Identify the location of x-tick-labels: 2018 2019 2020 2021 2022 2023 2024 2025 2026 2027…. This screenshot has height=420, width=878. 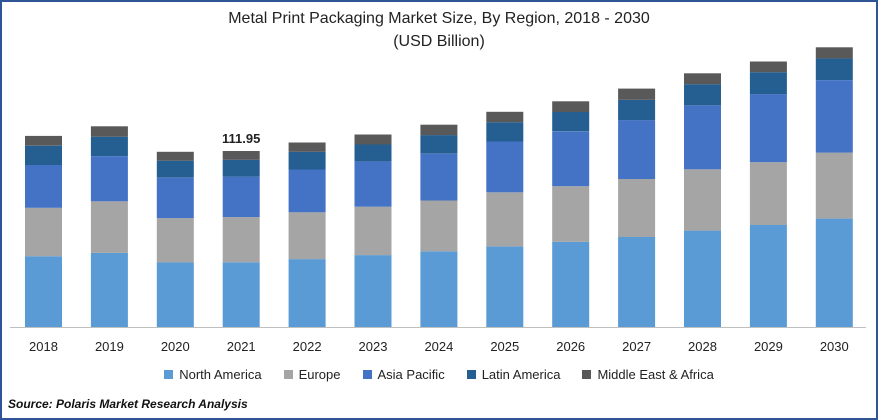
(439, 346).